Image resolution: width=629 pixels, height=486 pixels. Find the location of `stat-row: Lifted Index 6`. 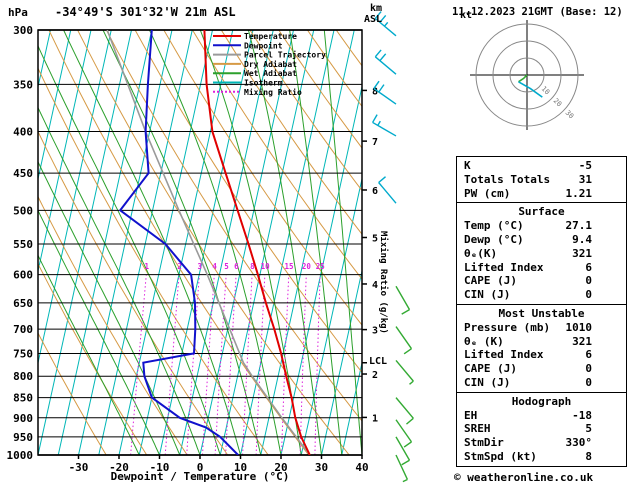

stat-row: Lifted Index 6 is located at coordinates (541, 355).